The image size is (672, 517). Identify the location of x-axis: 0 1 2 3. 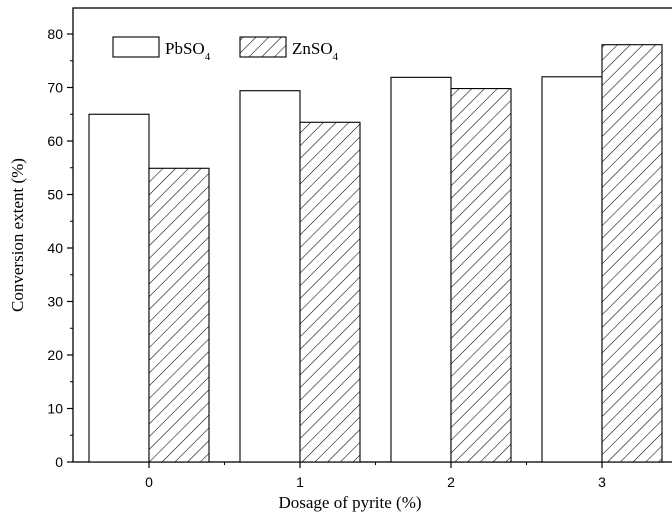
(375, 476).